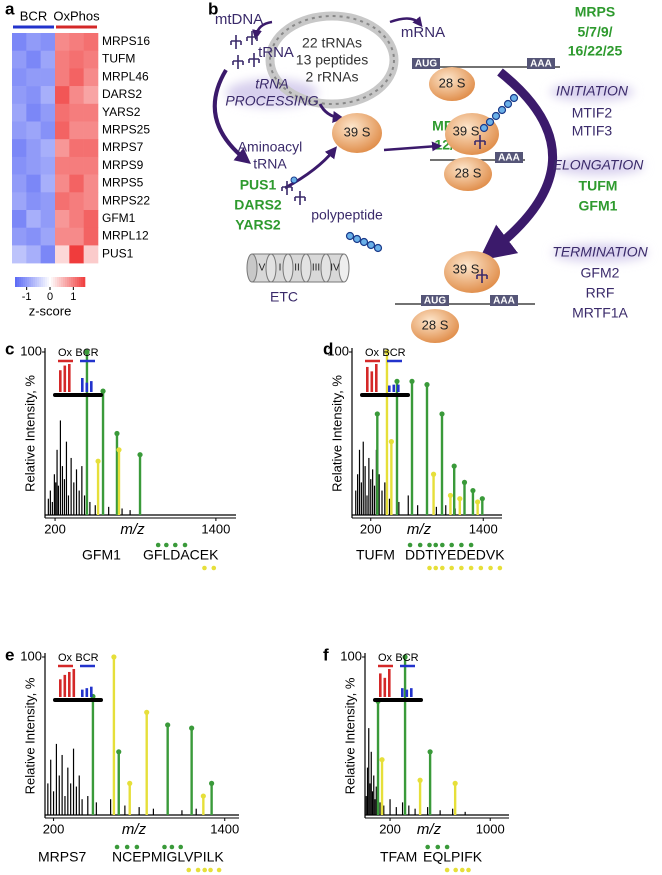 Image resolution: width=662 pixels, height=875 pixels. What do you see at coordinates (347, 215) in the screenshot?
I see `label: polypeptide` at bounding box center [347, 215].